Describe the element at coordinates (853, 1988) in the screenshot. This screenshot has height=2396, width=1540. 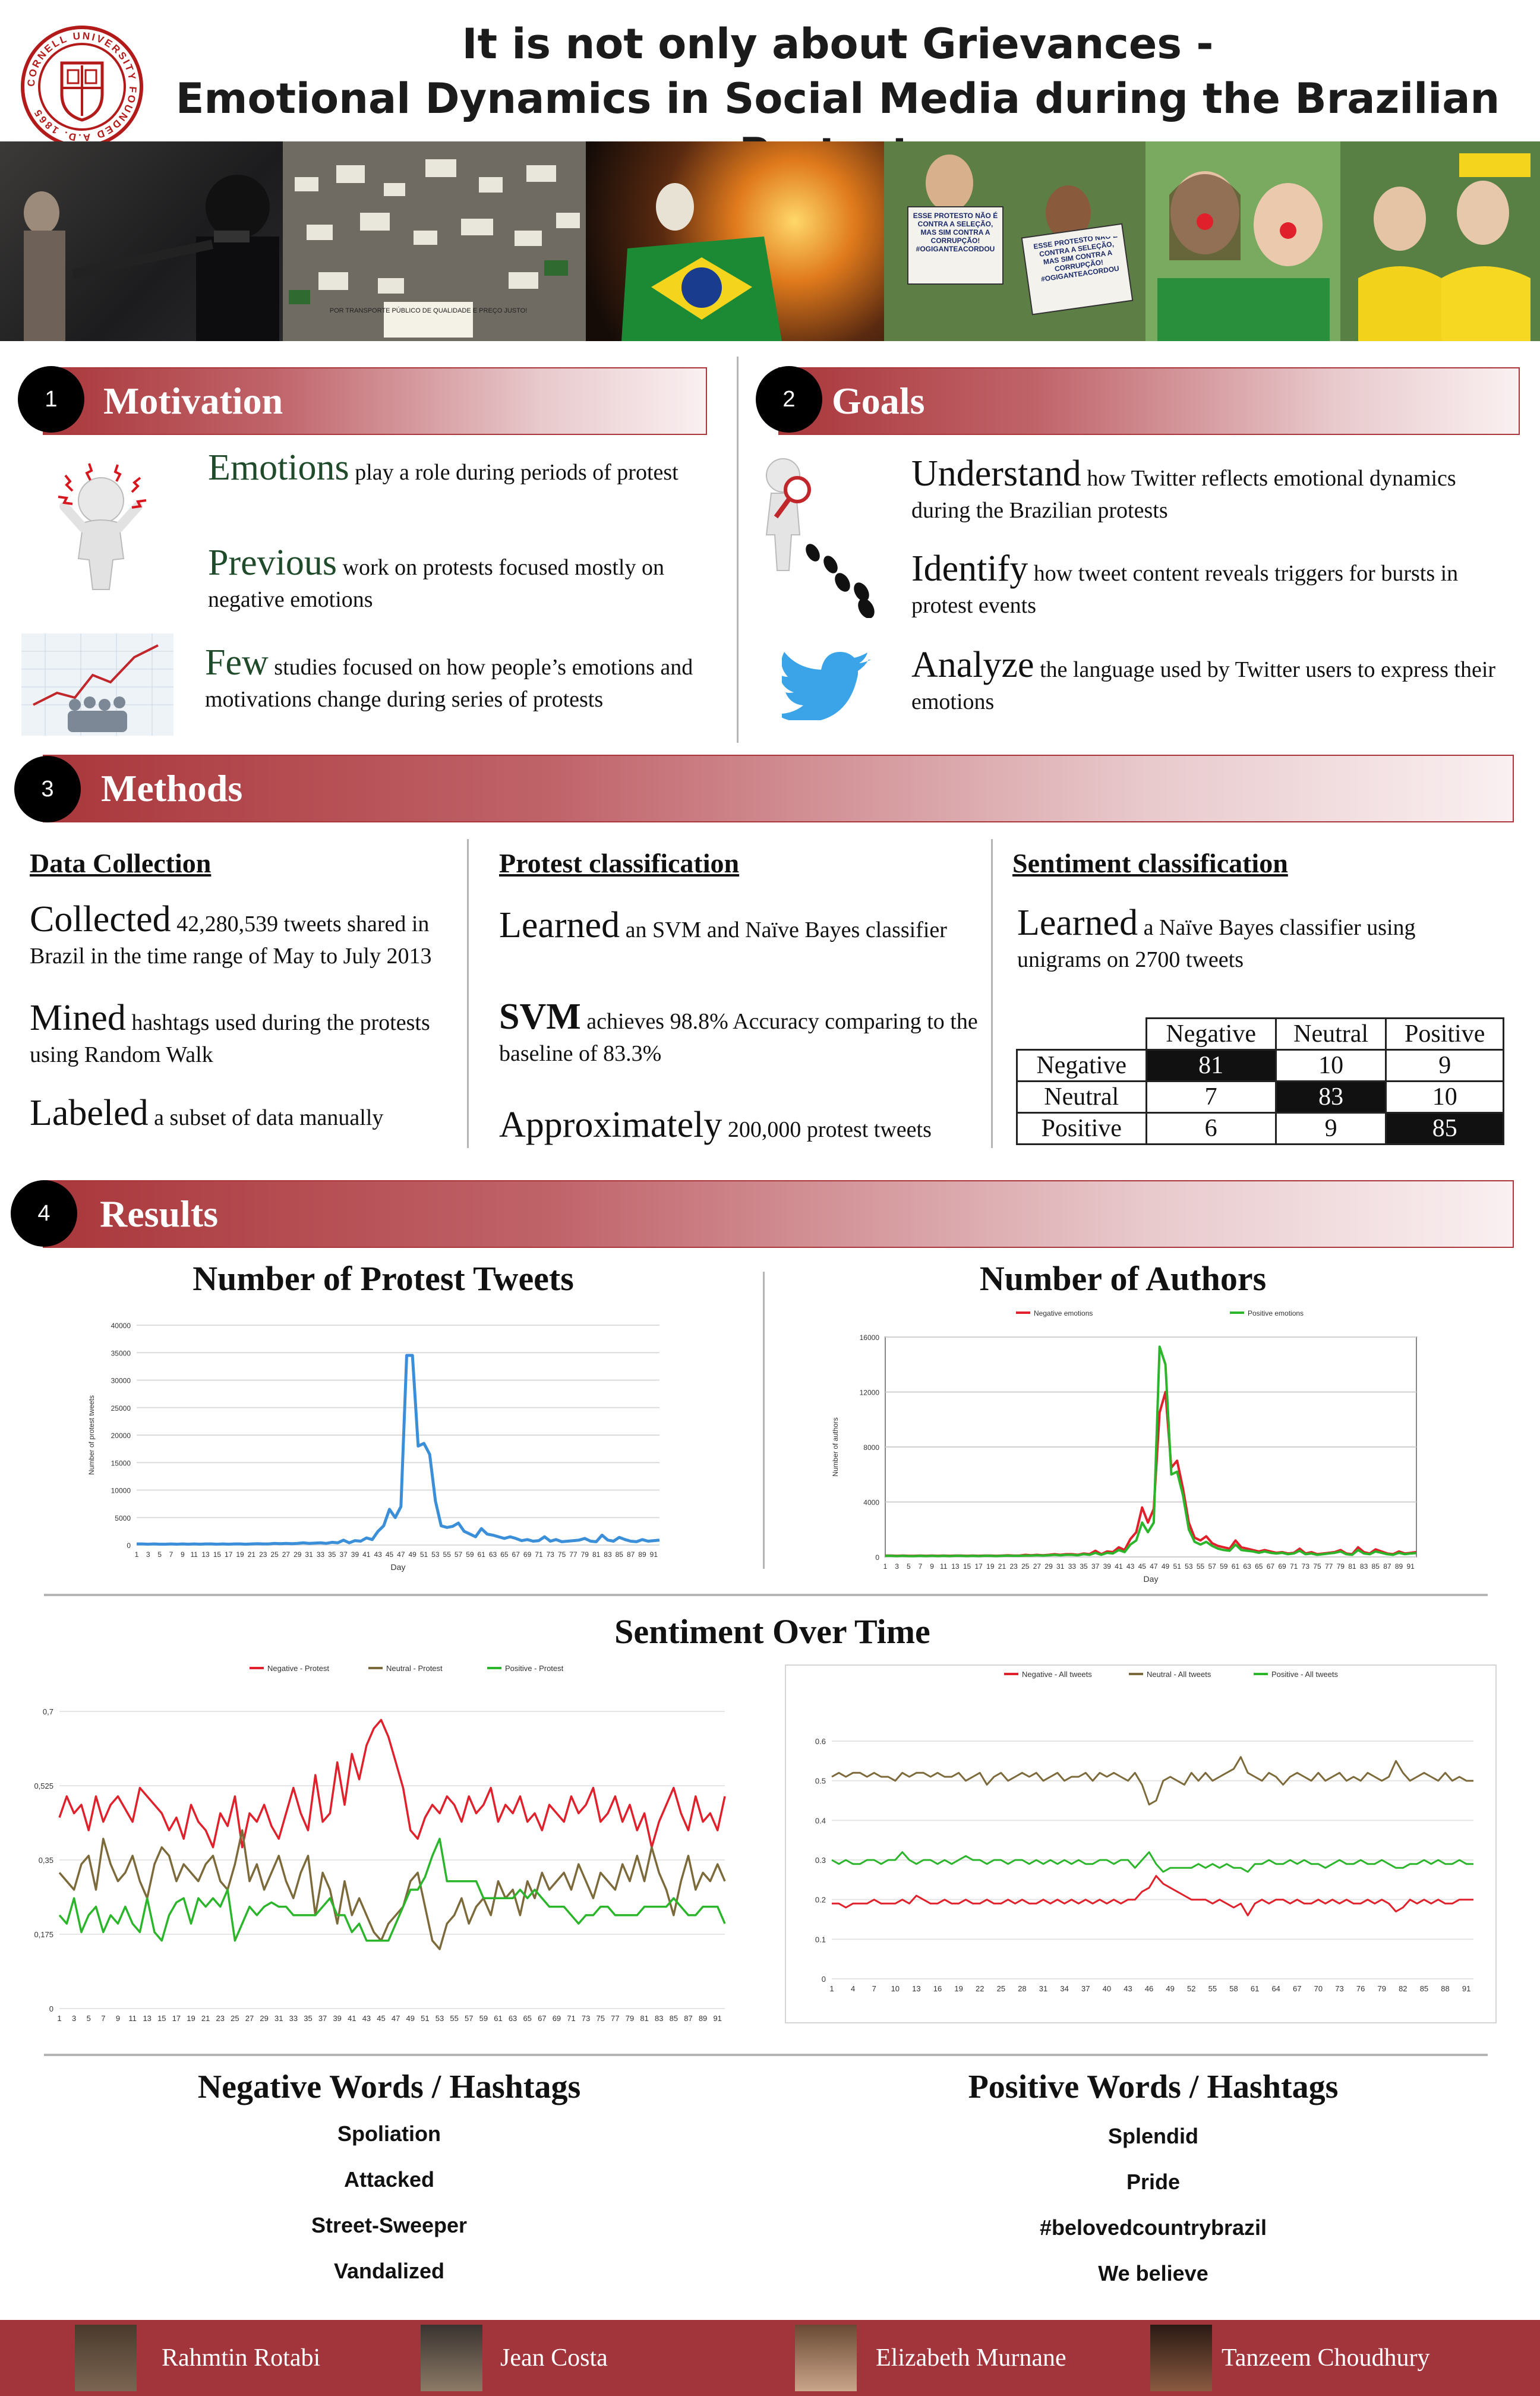
I see `x-tick-label: 4` at that location.